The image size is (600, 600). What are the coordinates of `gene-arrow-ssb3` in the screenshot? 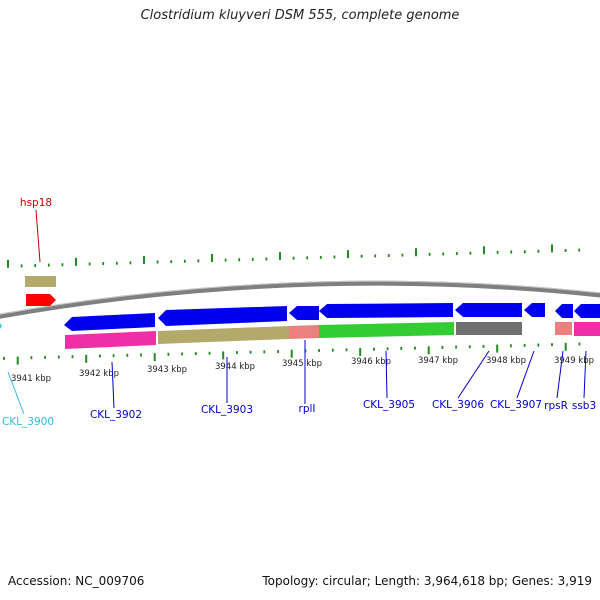 It's located at (587, 311).